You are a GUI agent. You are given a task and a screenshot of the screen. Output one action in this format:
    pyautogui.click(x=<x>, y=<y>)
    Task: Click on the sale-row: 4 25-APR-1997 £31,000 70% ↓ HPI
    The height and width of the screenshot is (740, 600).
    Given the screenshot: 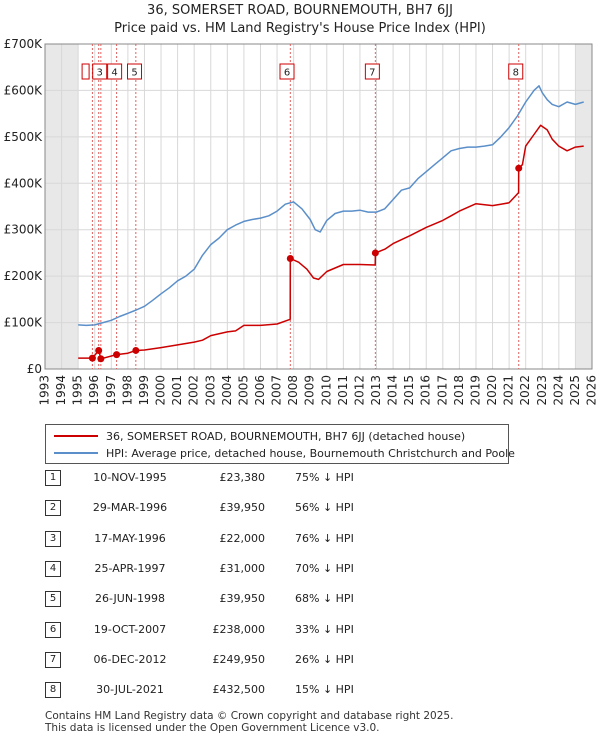 What is the action you would take?
    pyautogui.click(x=255, y=570)
    